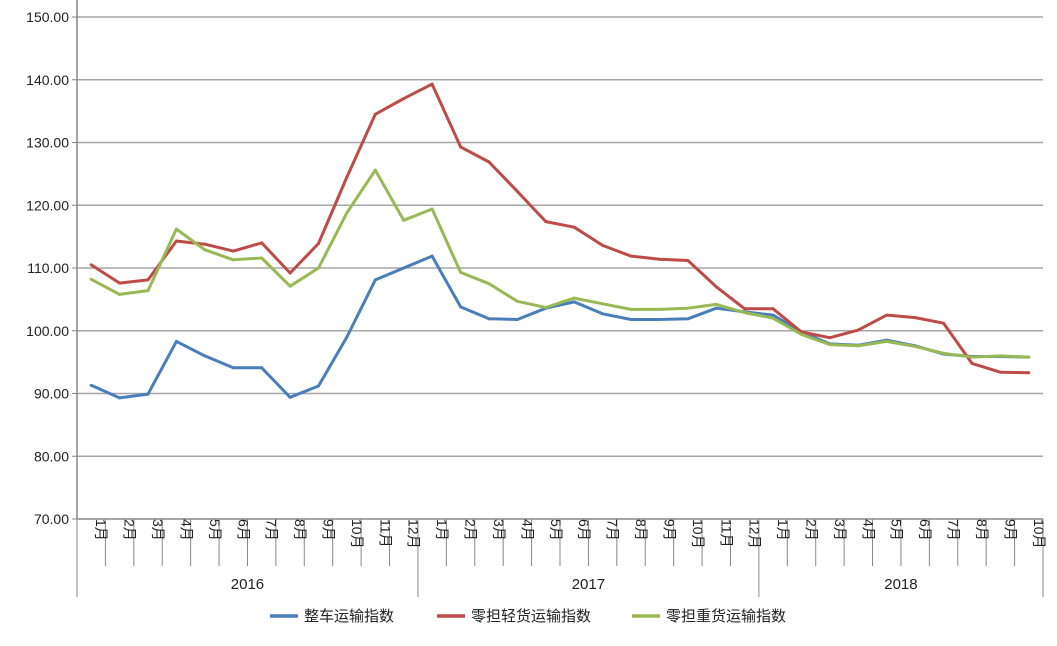  Describe the element at coordinates (47, 143) in the screenshot. I see `y-tick-label: 130.00` at that location.